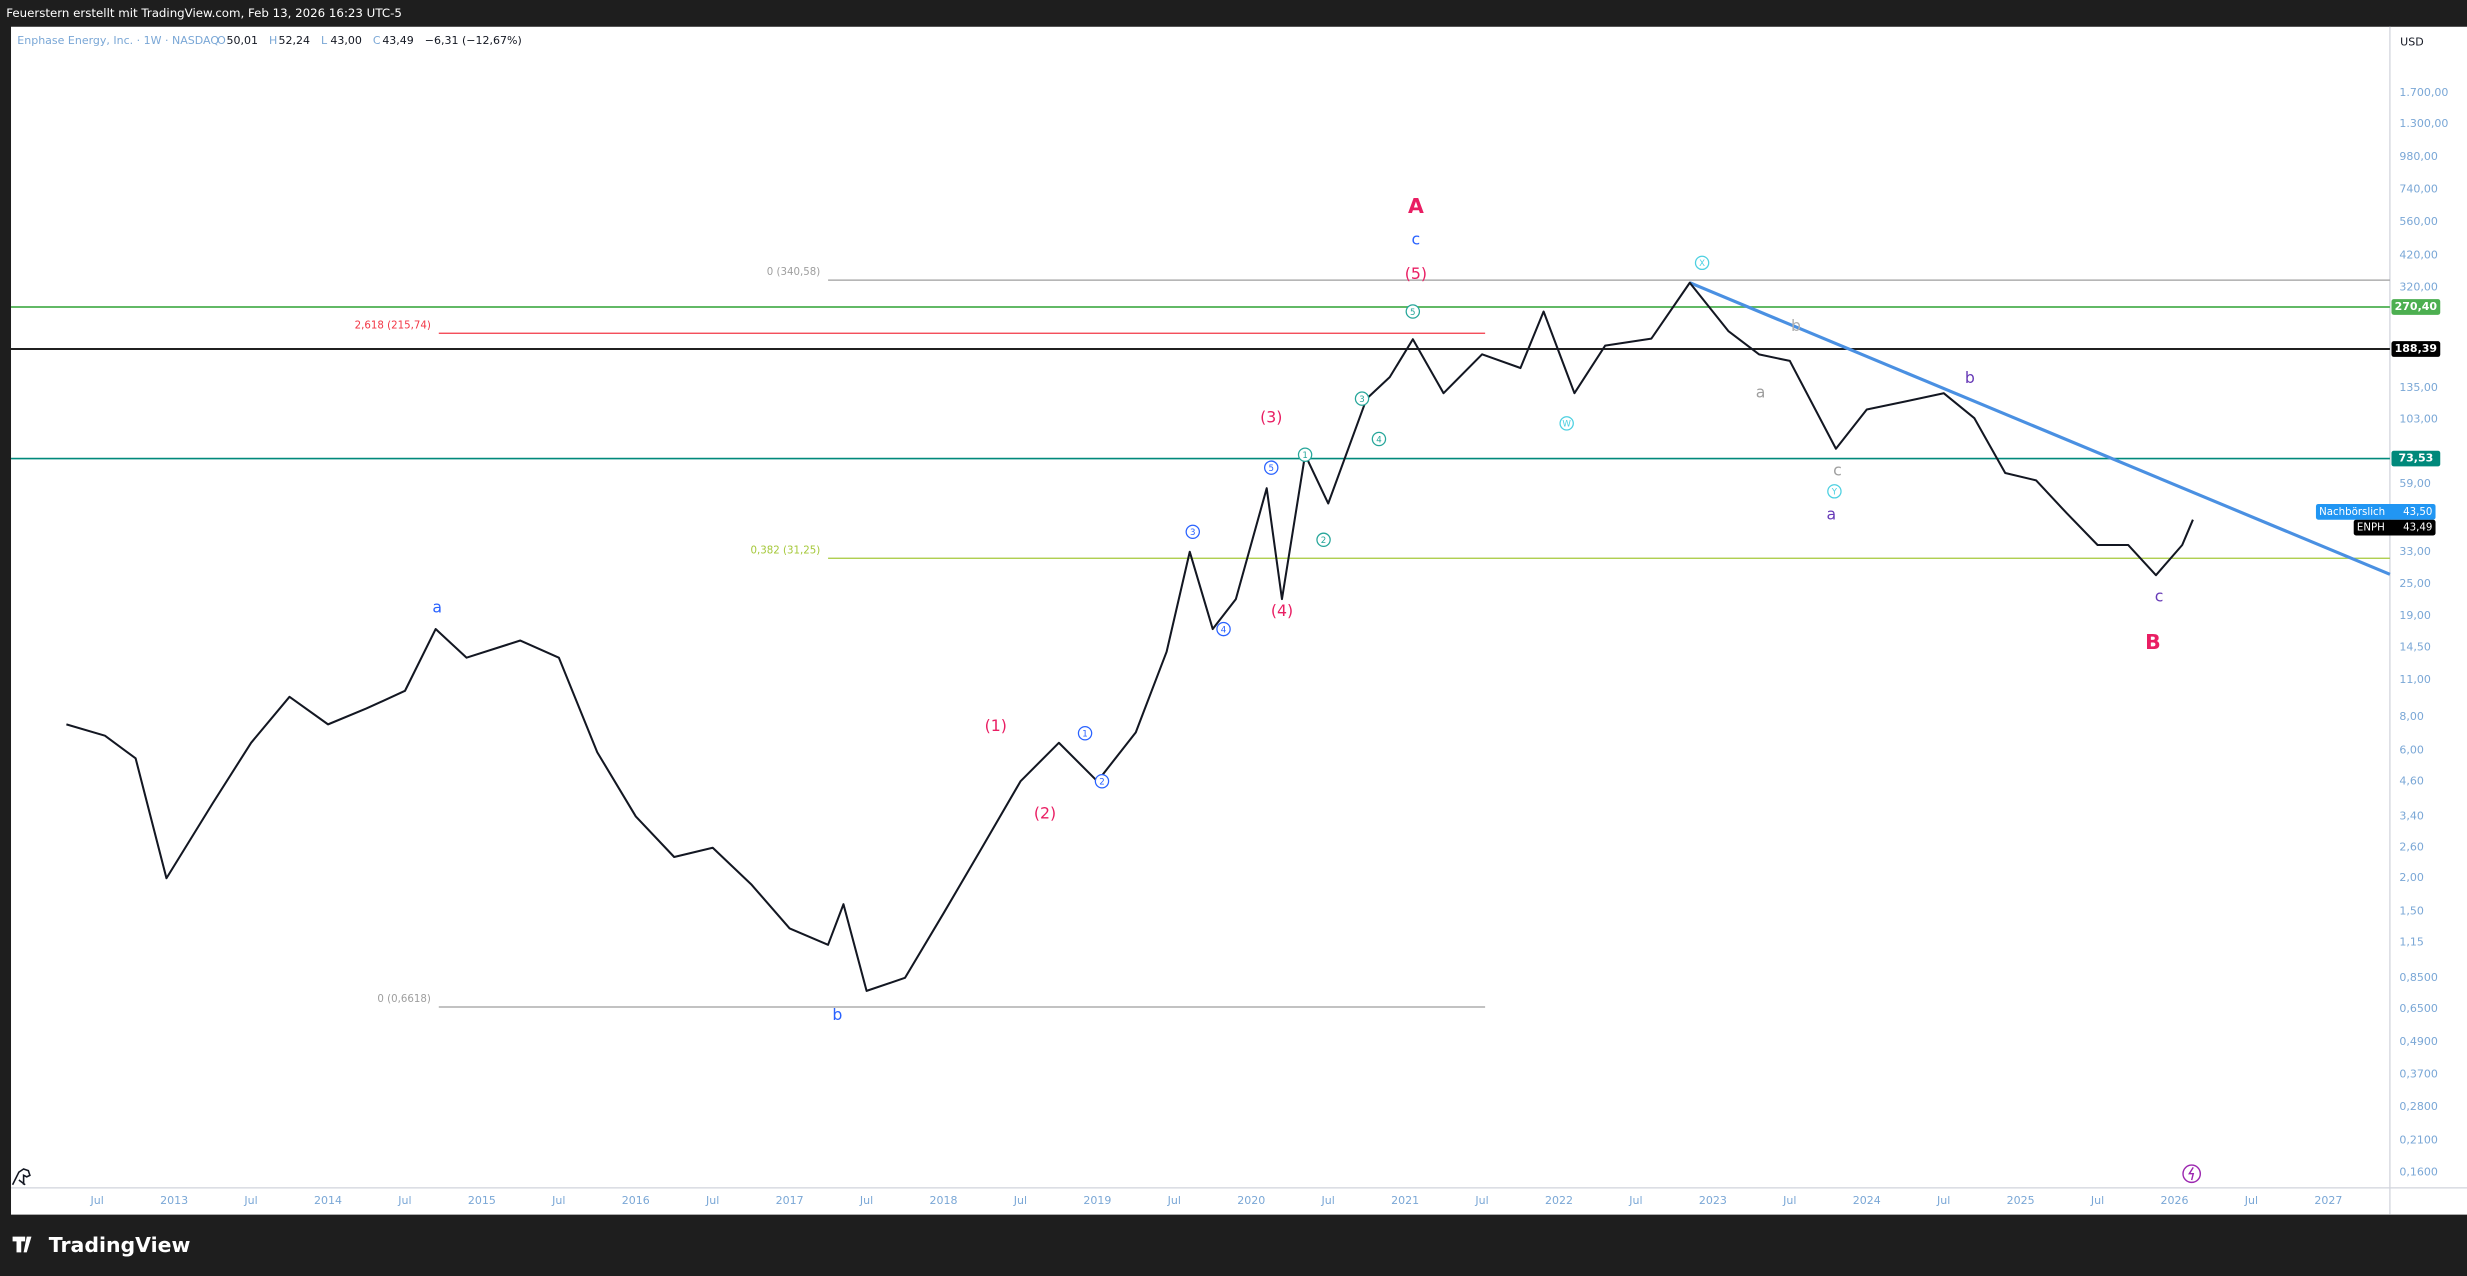 The height and width of the screenshot is (1276, 2467). I want to click on event-icon, so click(2192, 1174).